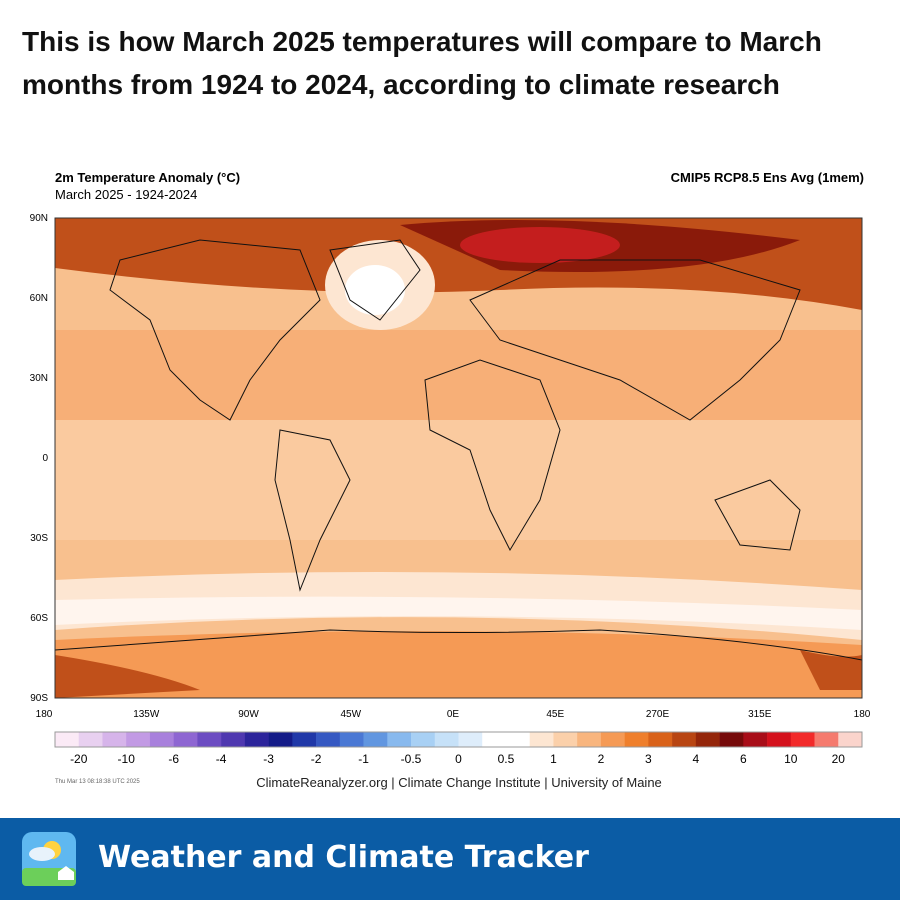  I want to click on map-subtitle: March 2025 - 1924-2024, so click(126, 194).